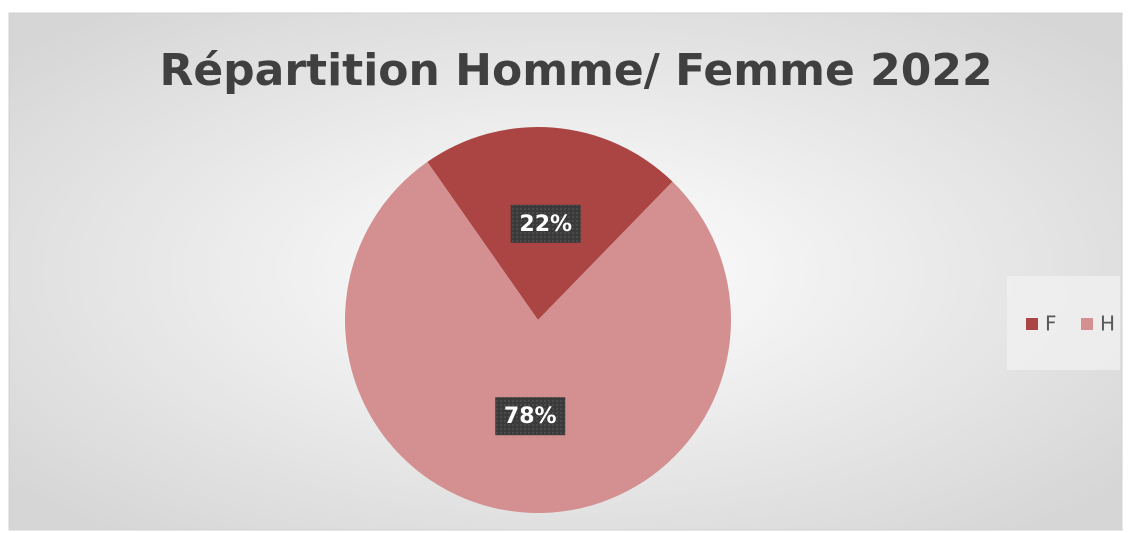 This screenshot has width=1129, height=533. I want to click on chart-title: Répartition Homme/ Femme 2022, so click(575, 70).